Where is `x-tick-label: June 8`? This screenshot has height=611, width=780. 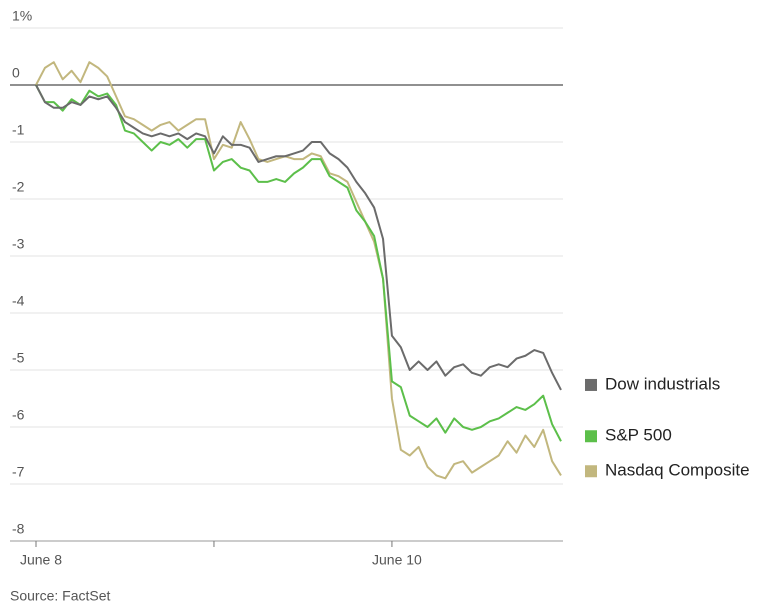 x-tick-label: June 8 is located at coordinates (41, 560).